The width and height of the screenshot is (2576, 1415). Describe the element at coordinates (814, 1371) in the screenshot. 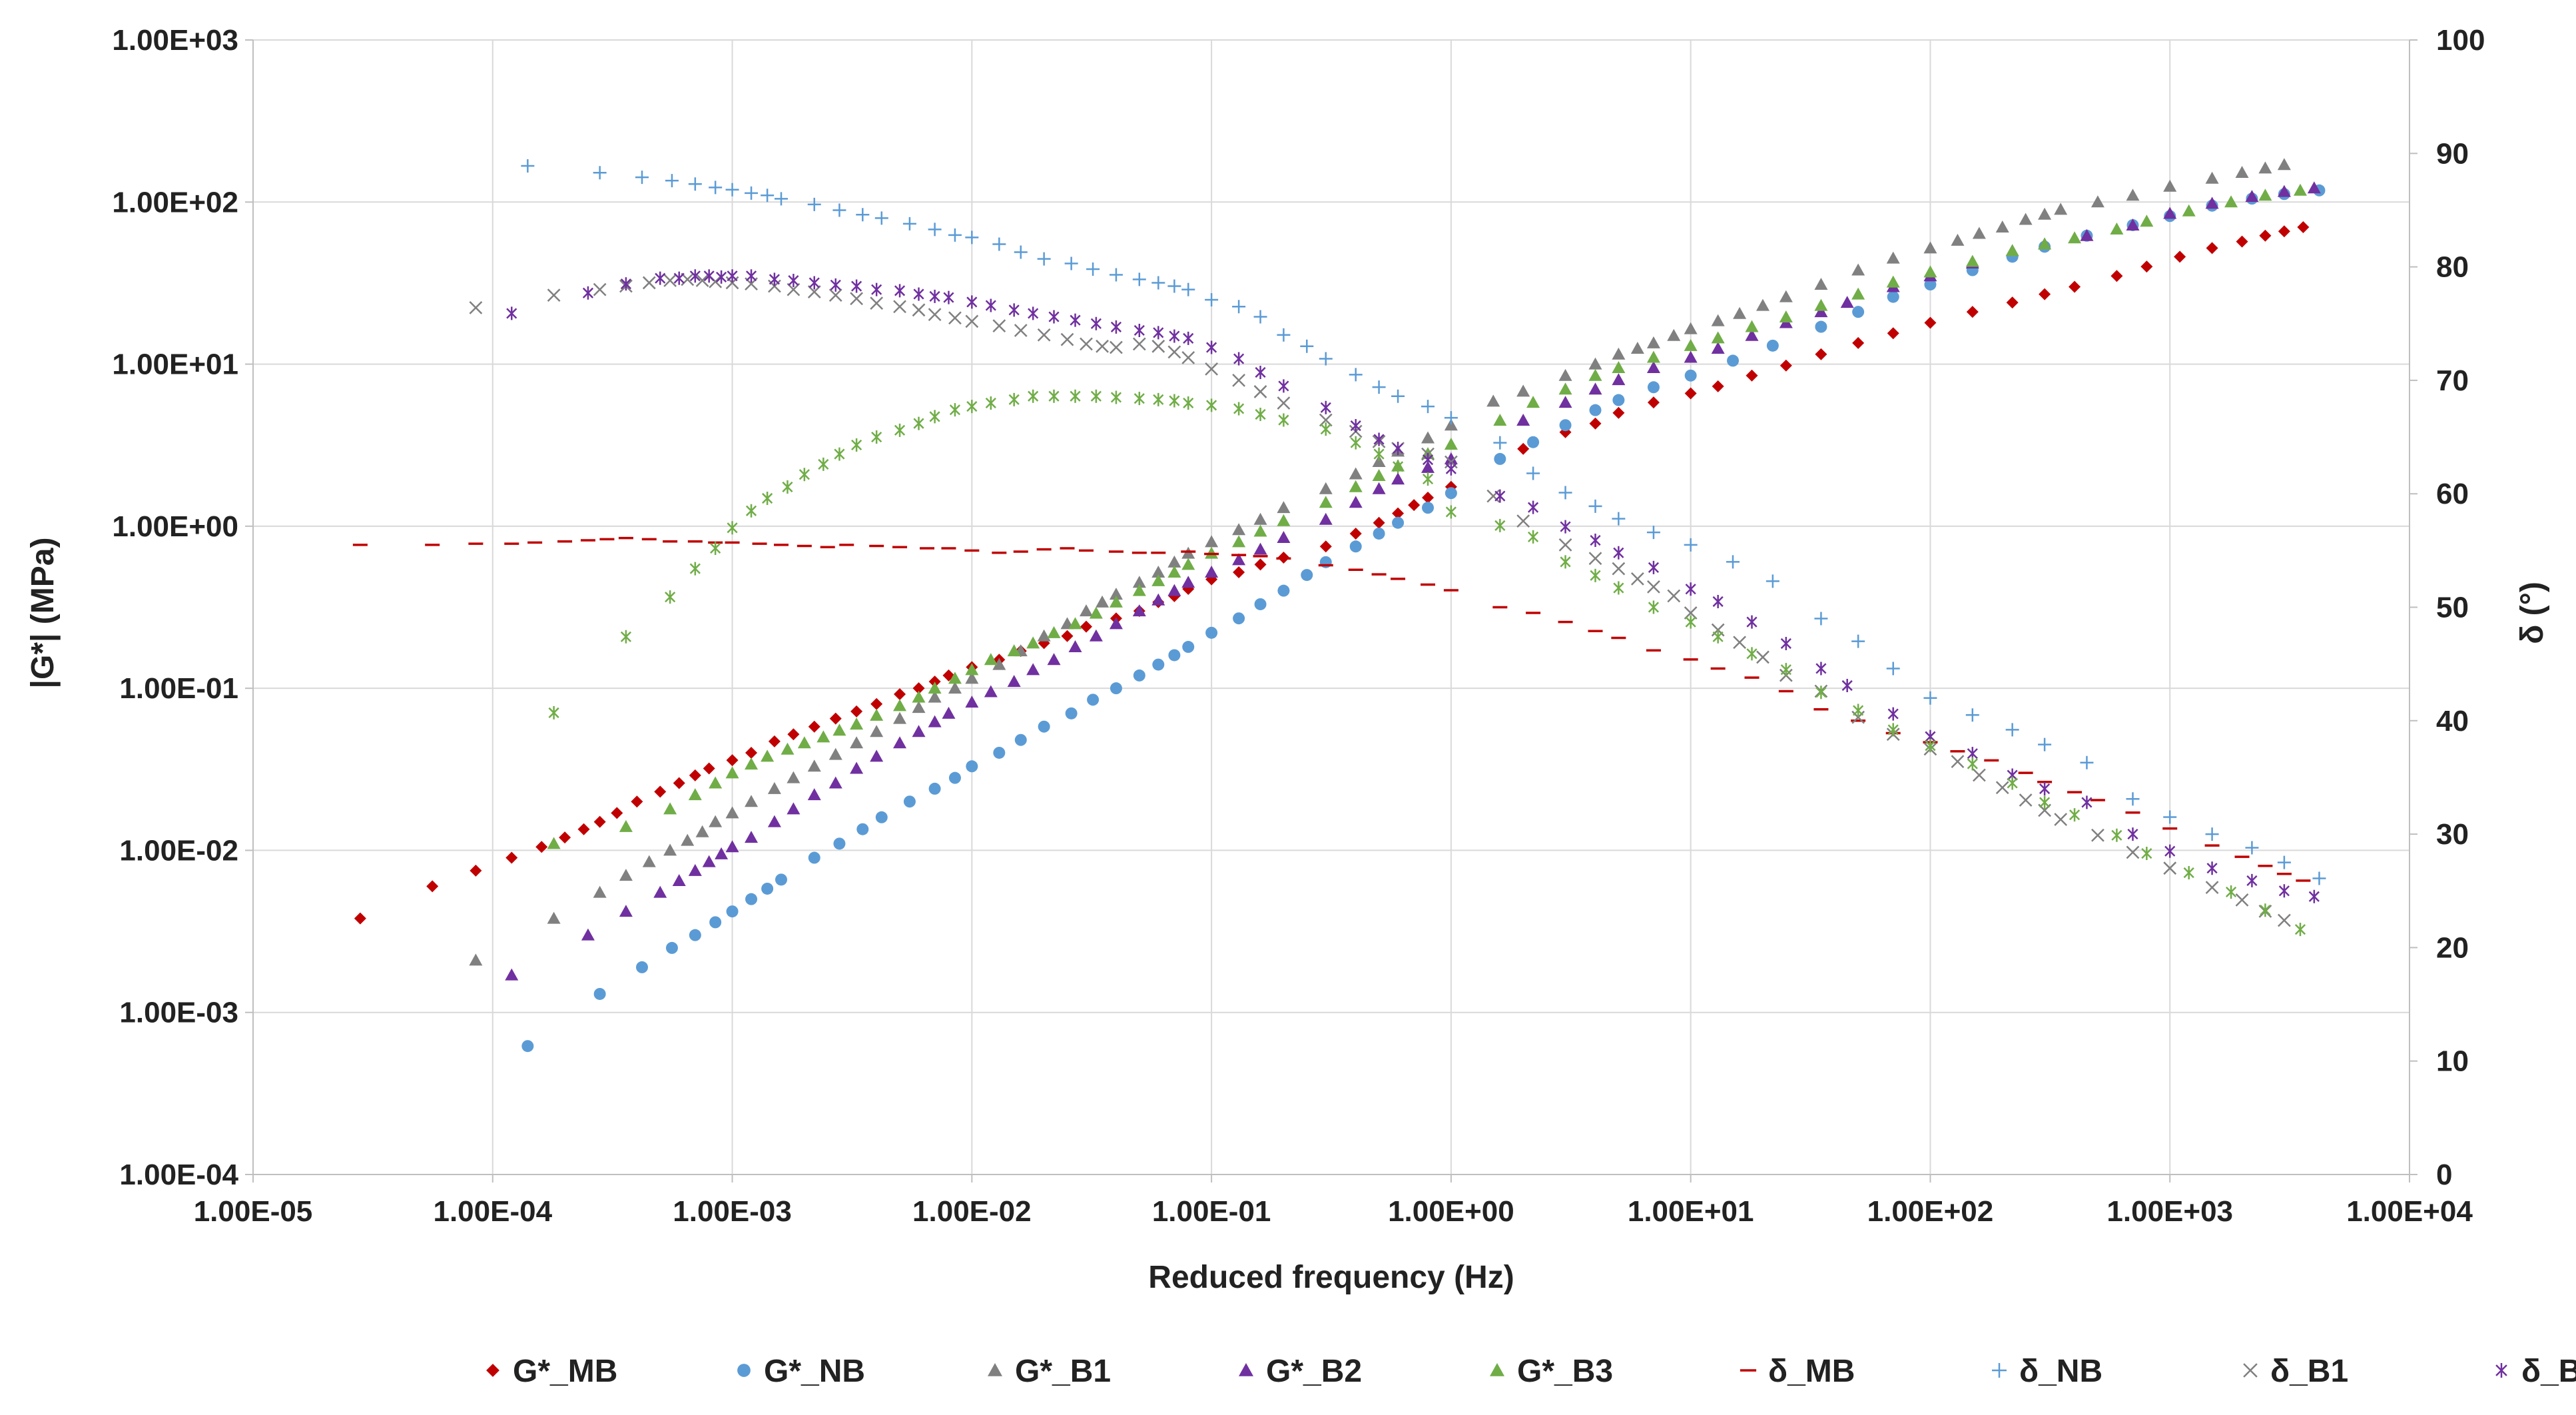

I see `legend-label: G*_NB` at that location.